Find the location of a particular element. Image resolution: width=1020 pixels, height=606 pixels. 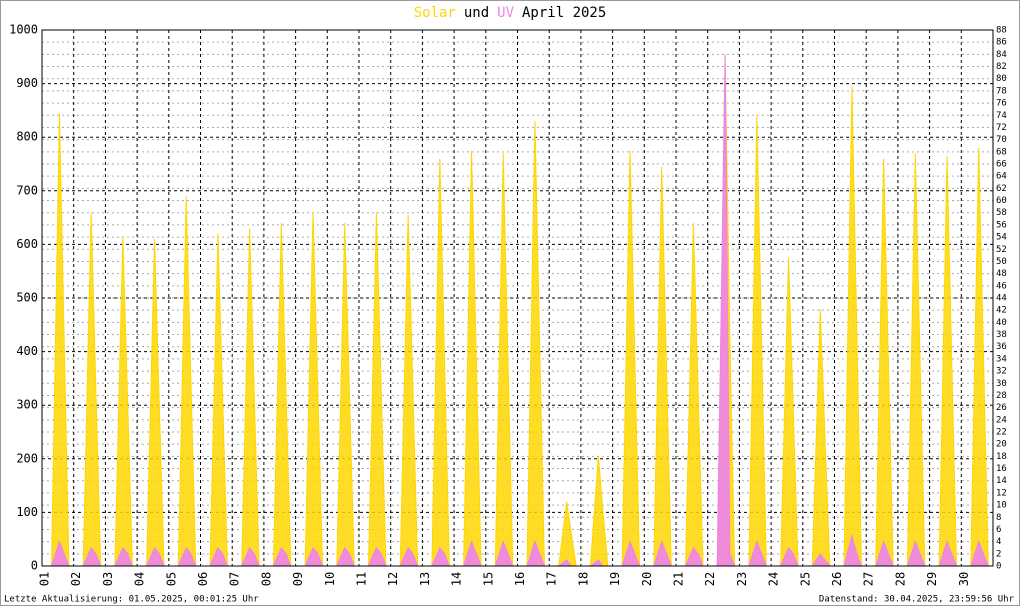

x-tick-label: 14 is located at coordinates (457, 579).